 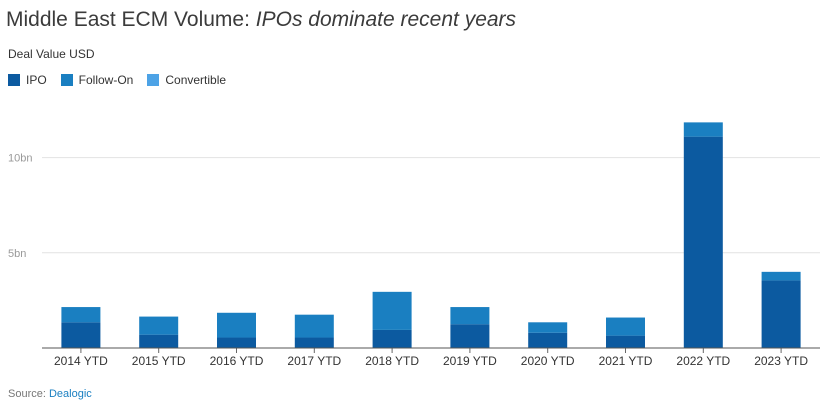 What do you see at coordinates (392, 338) in the screenshot?
I see `bar-ipo-2018-ytd` at bounding box center [392, 338].